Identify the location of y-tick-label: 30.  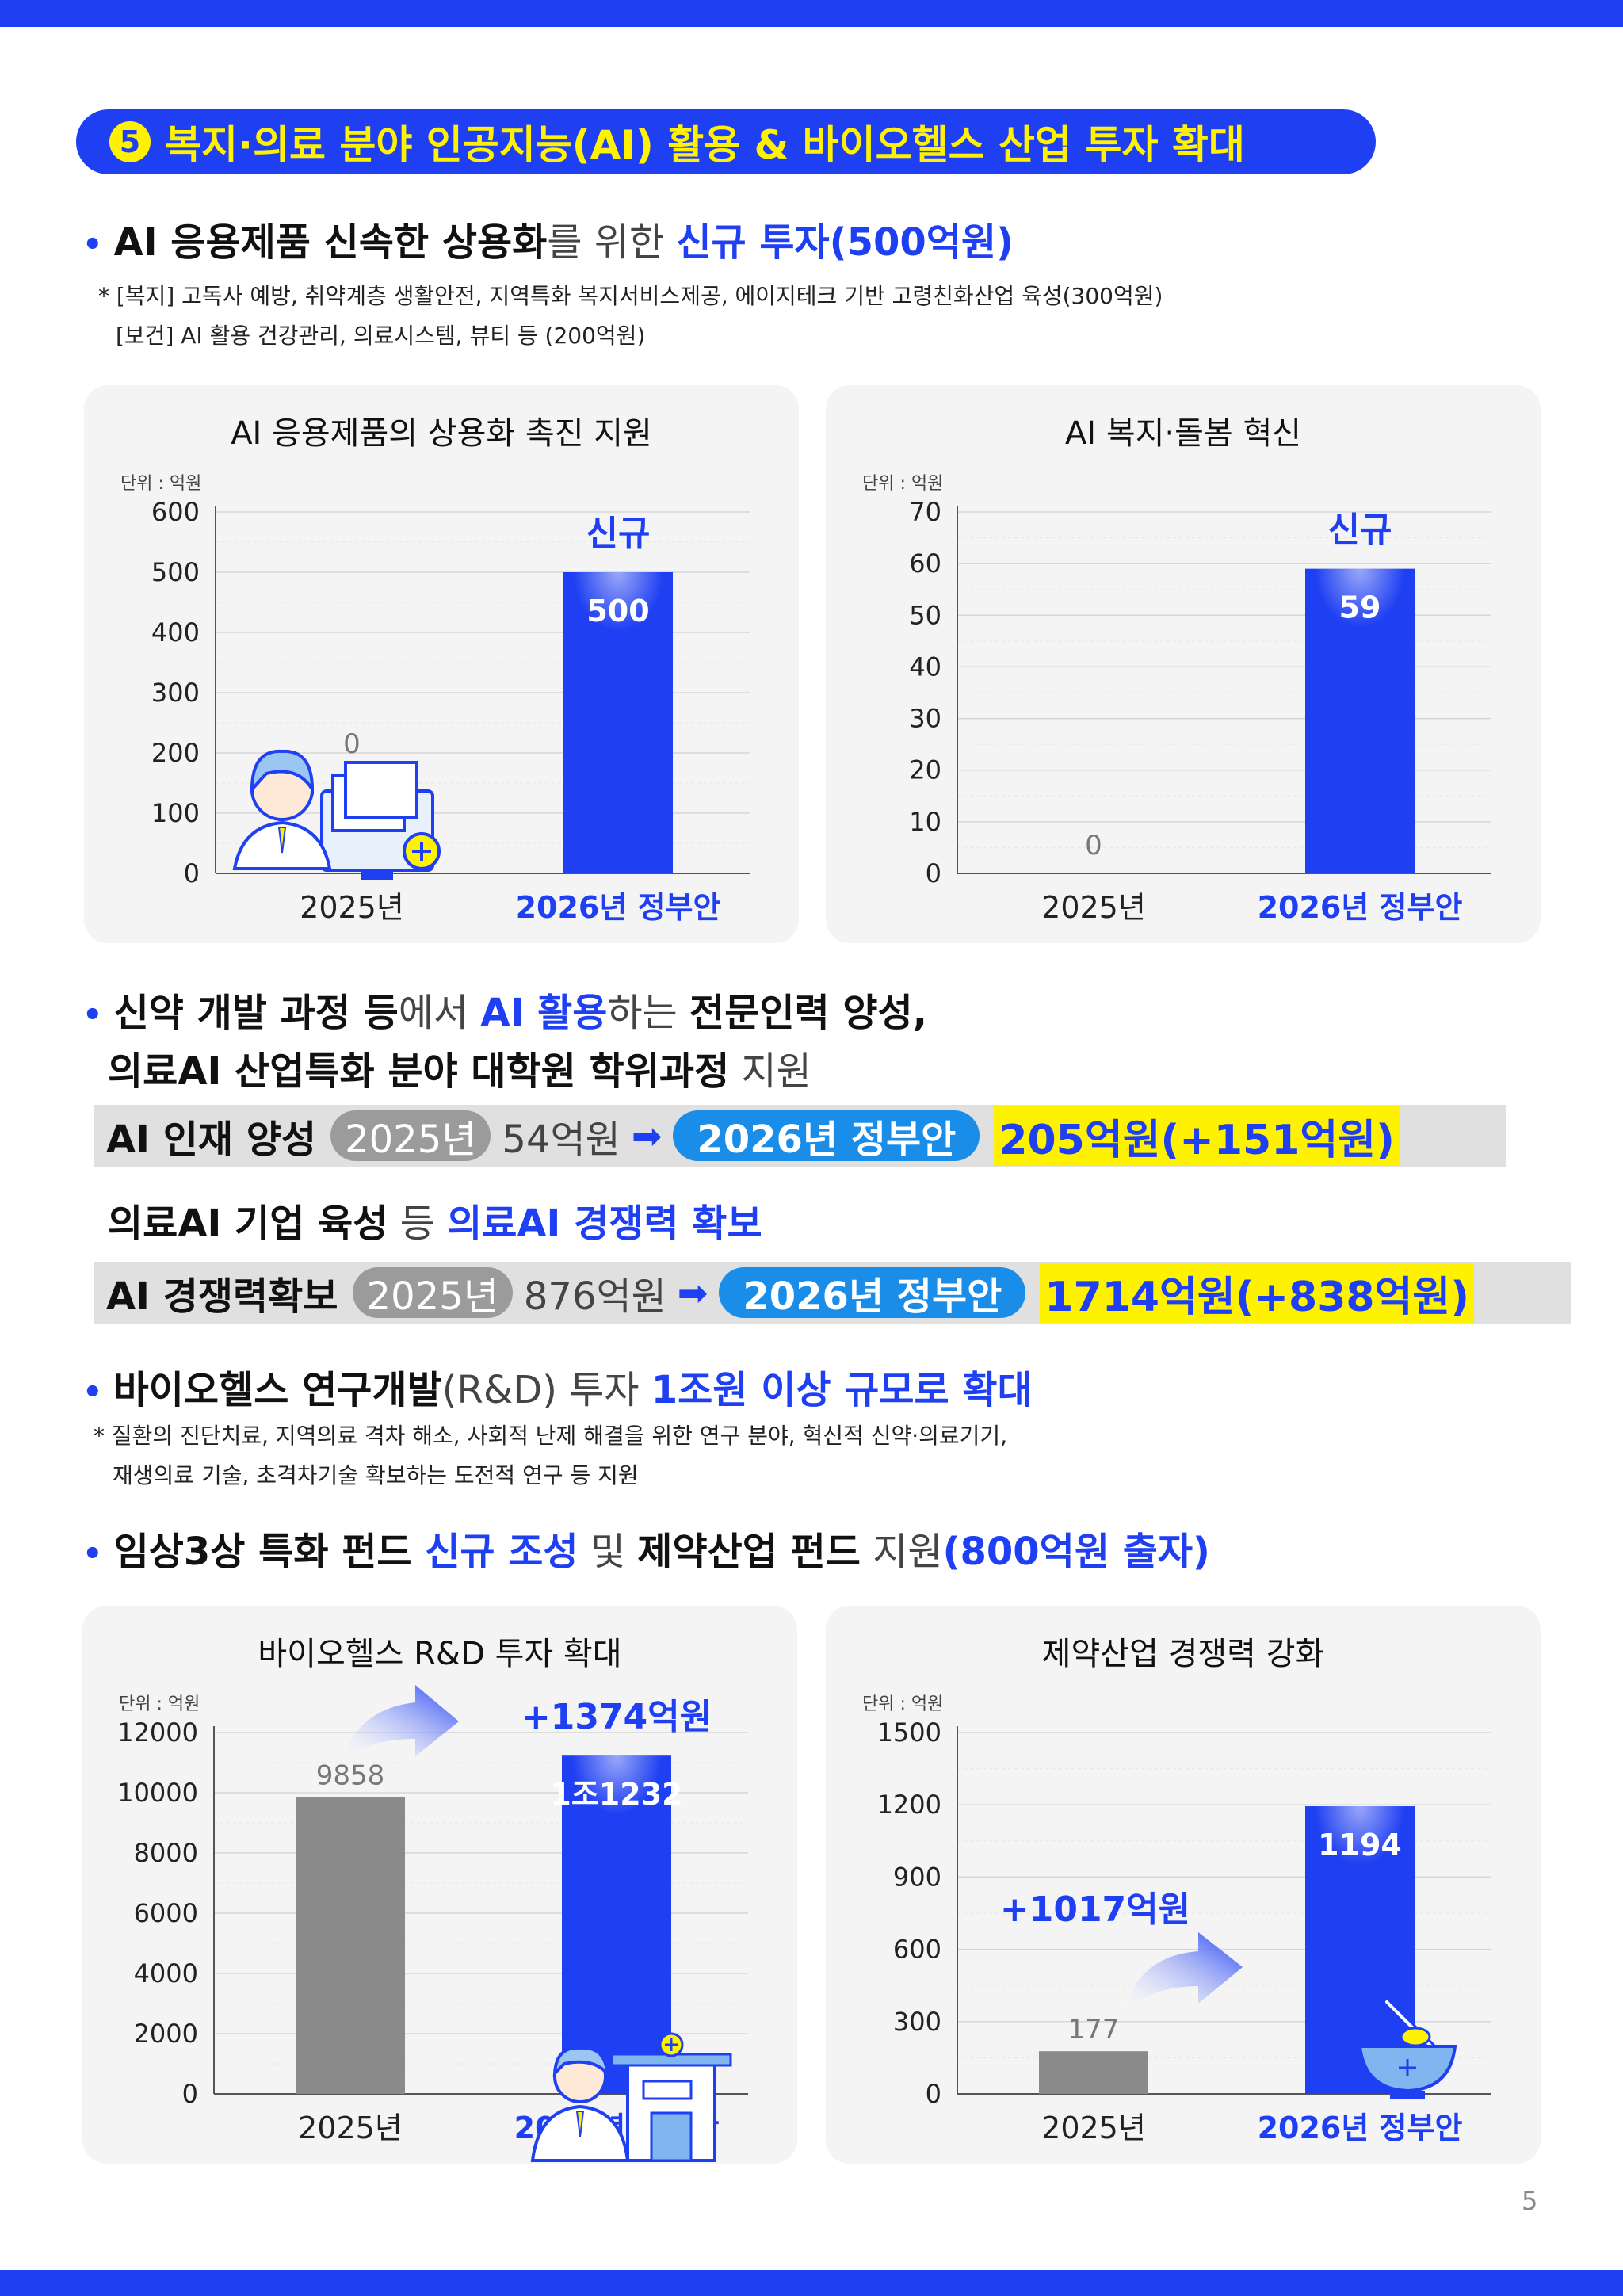
(925, 719).